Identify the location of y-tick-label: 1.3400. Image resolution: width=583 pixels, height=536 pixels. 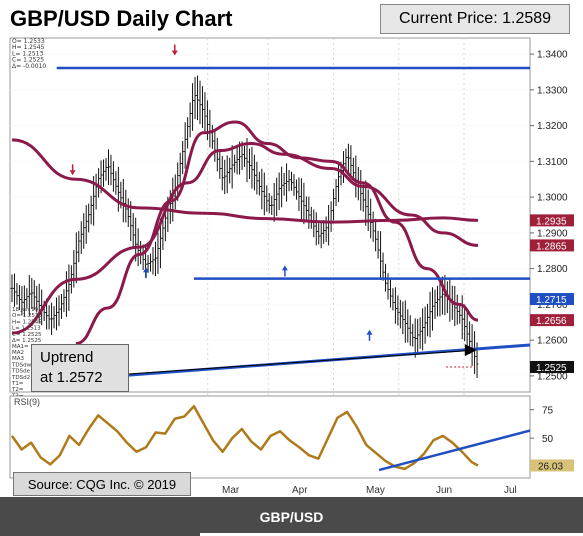
(552, 55).